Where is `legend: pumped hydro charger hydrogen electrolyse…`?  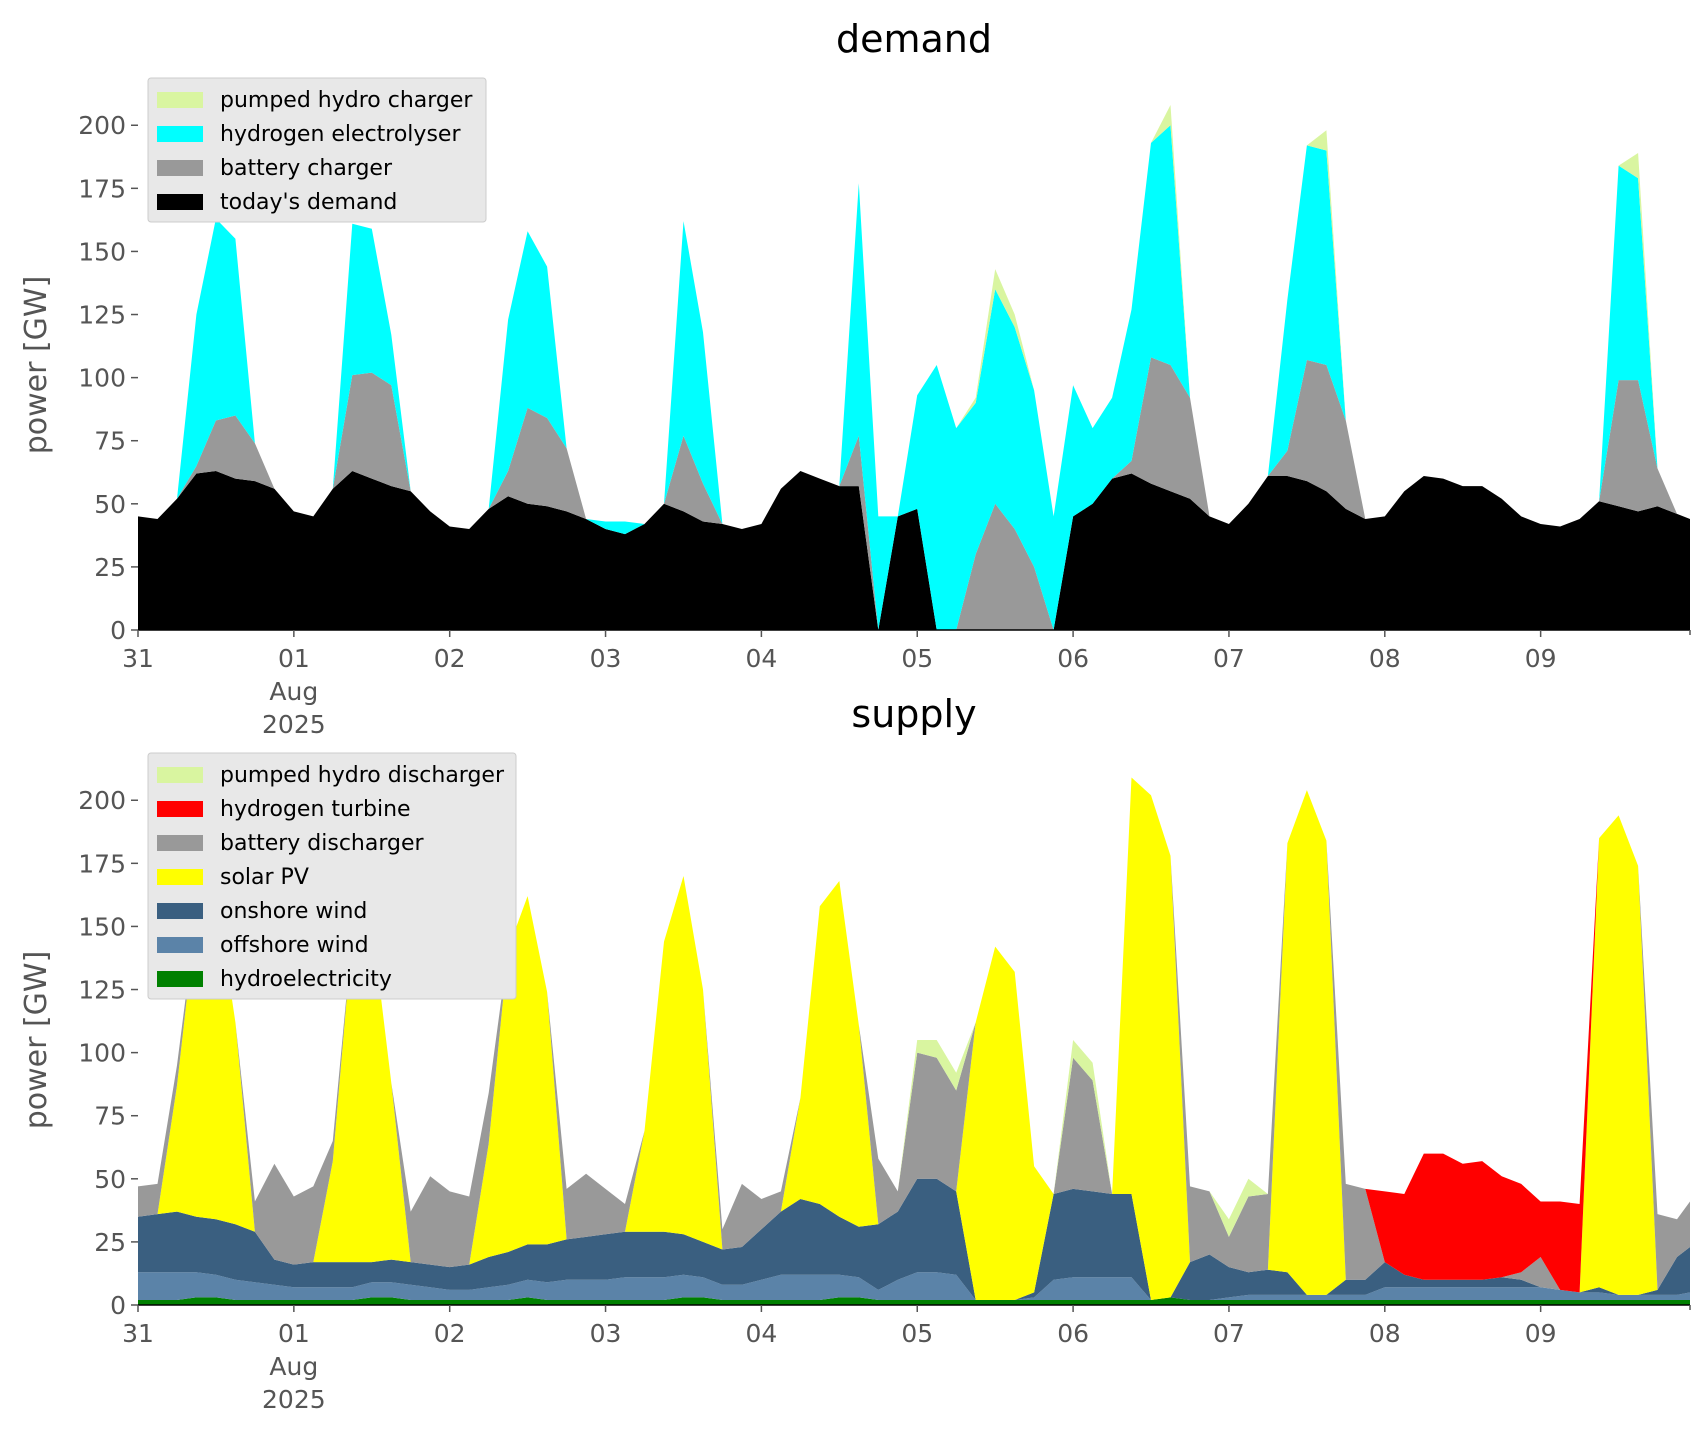
legend: pumped hydro charger hydrogen electrolyse… is located at coordinates (317, 150).